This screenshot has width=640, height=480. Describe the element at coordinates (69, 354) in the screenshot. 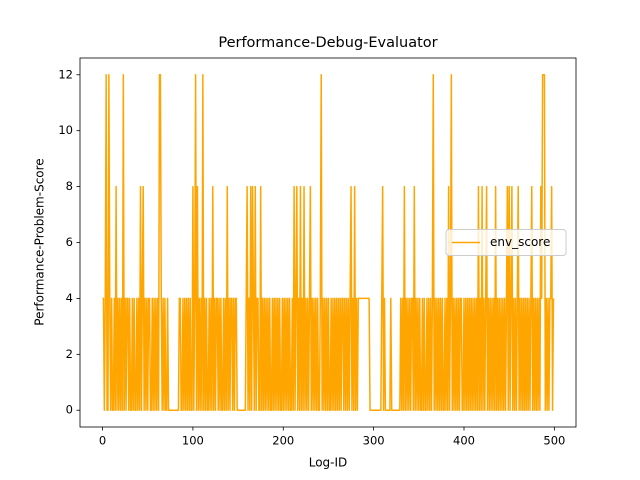

I see `y-tick-label: 2` at that location.